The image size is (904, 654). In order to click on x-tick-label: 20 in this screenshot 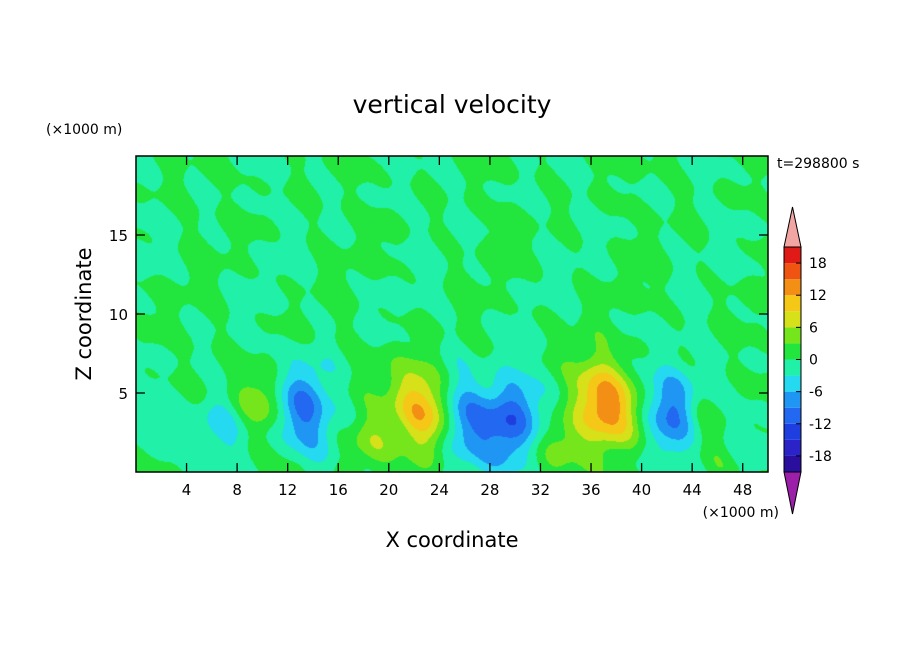, I will do `click(388, 490)`.